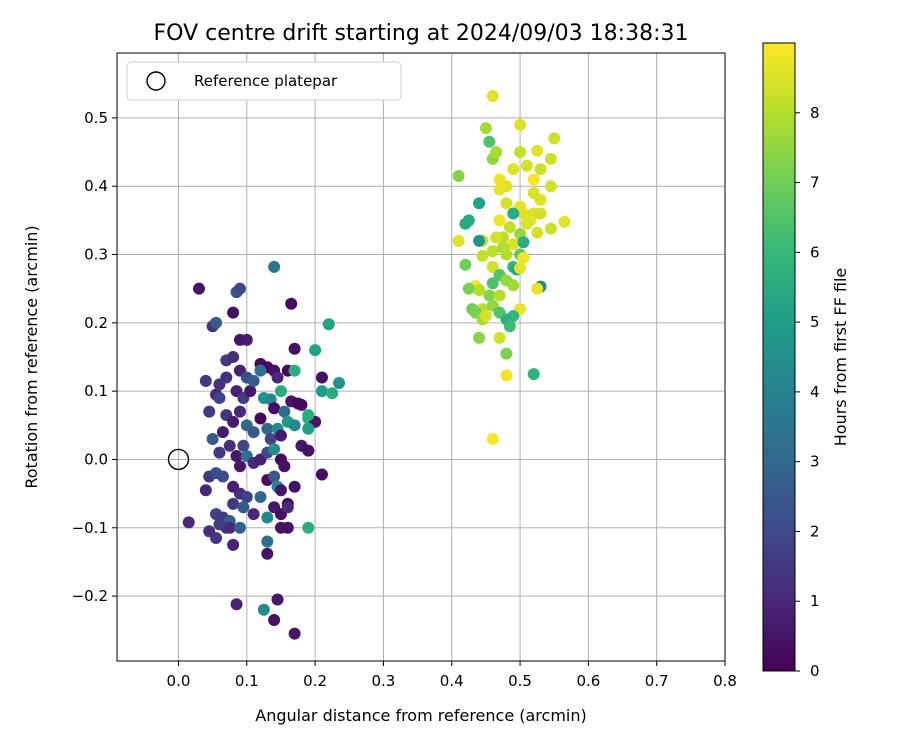 The height and width of the screenshot is (750, 900). I want to click on legend-circle-icon, so click(156, 81).